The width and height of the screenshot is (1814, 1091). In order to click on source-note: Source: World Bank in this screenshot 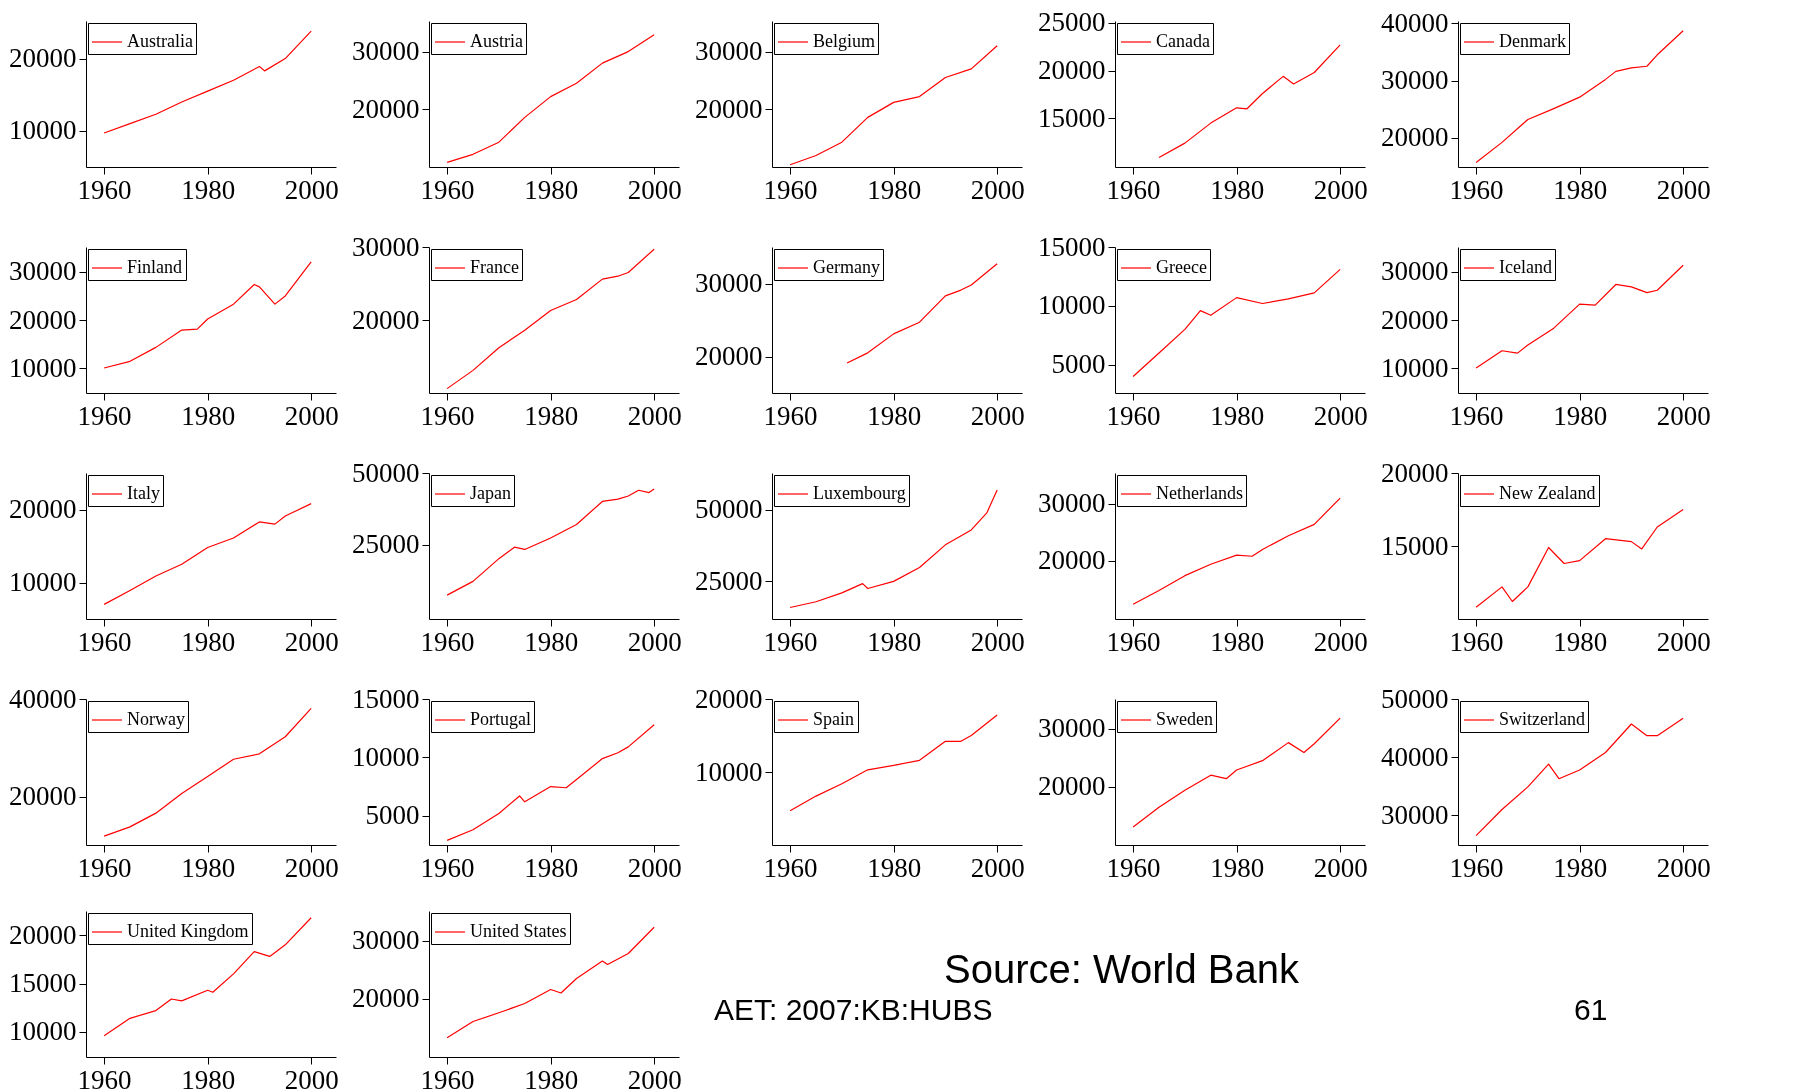, I will do `click(1122, 969)`.